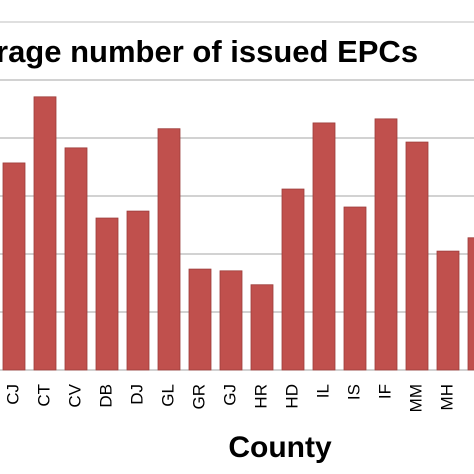 The image size is (474, 474). What do you see at coordinates (209, 51) in the screenshot?
I see `chart-title: rage number of issued EPCs` at bounding box center [209, 51].